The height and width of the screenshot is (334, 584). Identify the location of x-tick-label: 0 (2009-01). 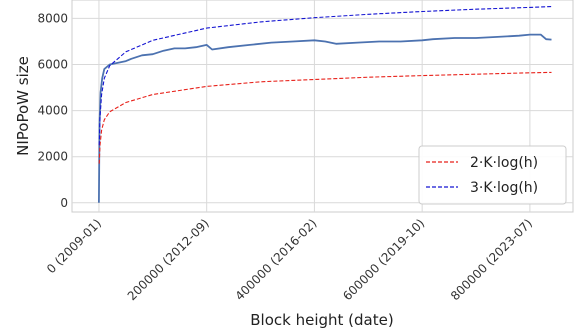
(74, 246).